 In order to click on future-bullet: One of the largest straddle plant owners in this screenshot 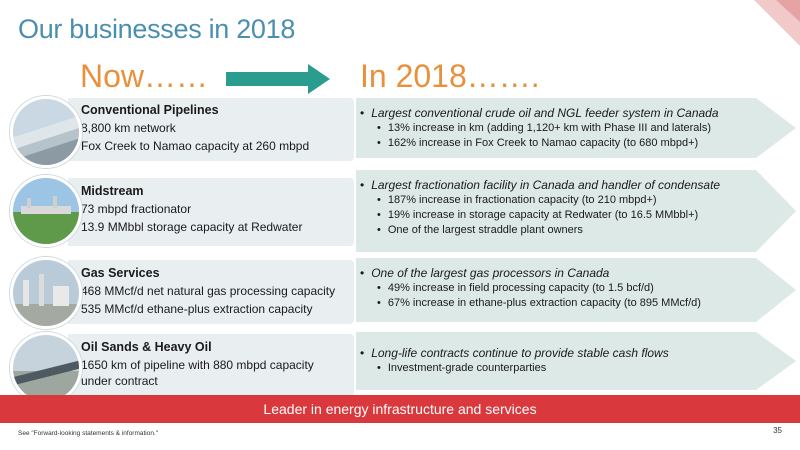, I will do `click(555, 230)`.